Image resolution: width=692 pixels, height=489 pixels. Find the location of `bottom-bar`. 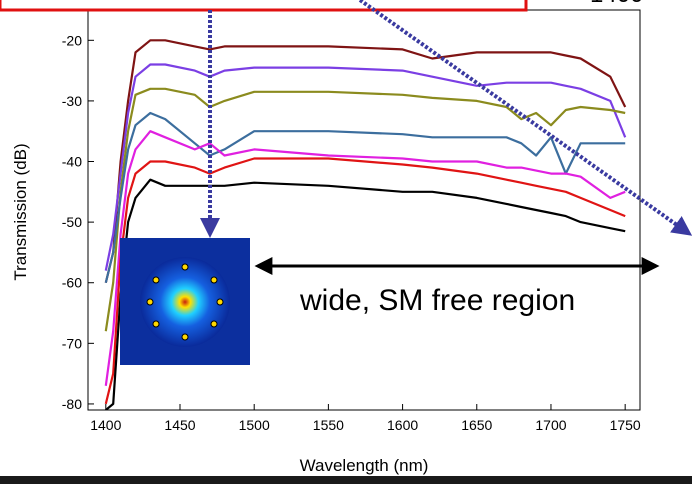

bottom-bar is located at coordinates (346, 480).